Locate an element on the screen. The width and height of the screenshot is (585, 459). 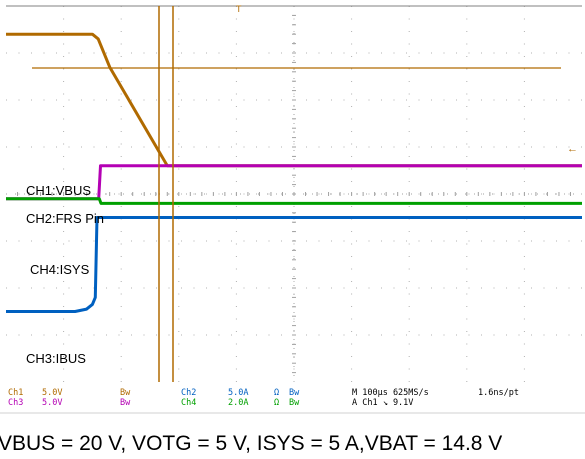
ch4-bw: Bw is located at coordinates (294, 403).